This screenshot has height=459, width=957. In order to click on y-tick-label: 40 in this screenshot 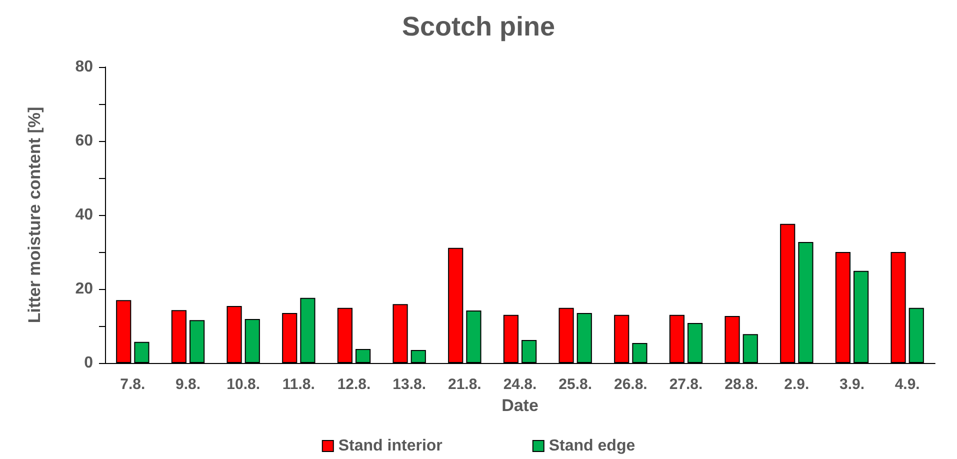, I will do `click(84, 215)`.